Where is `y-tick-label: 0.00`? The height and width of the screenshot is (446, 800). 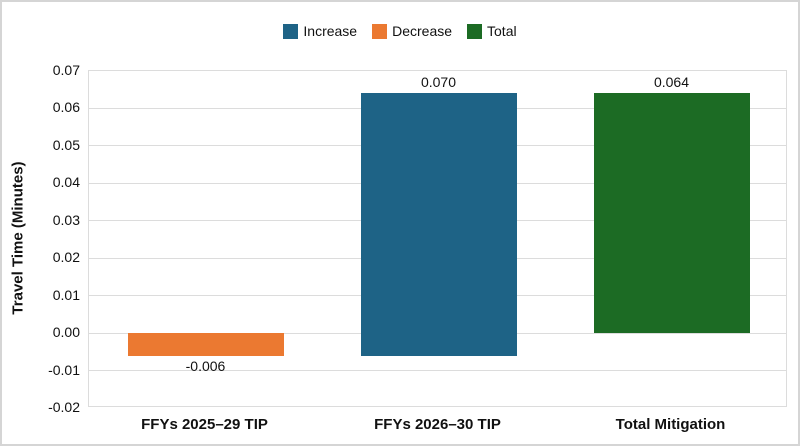 y-tick-label: 0.00 is located at coordinates (66, 332).